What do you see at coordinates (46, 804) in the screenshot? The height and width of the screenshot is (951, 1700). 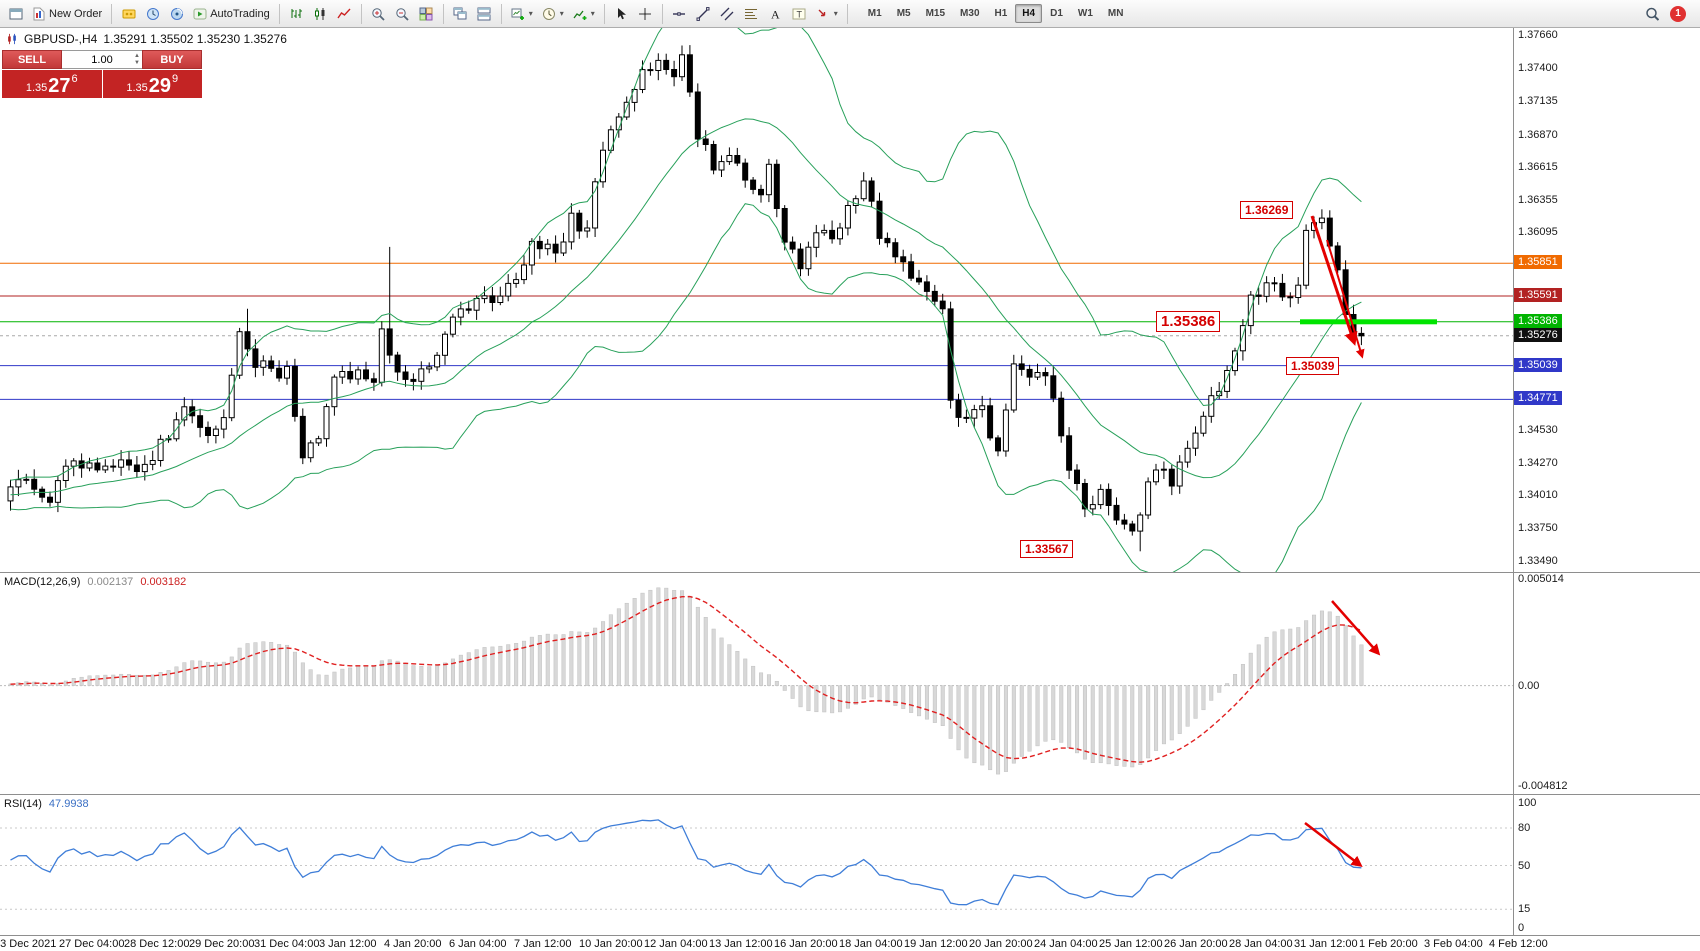 I see `rsi-label-row: RSI(14) 47.9938` at bounding box center [46, 804].